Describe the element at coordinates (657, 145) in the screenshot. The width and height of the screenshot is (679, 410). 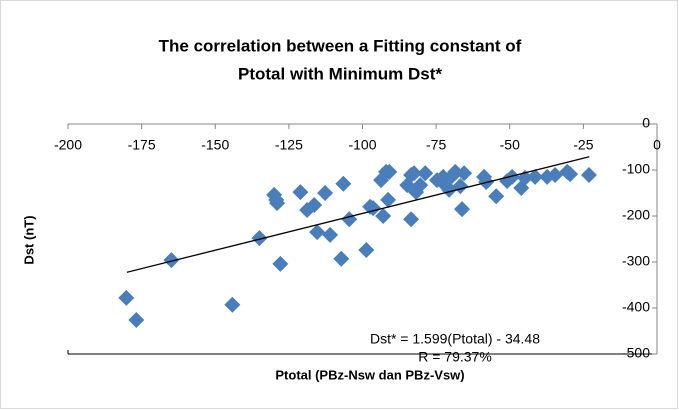
I see `x-tick-label: 0` at that location.